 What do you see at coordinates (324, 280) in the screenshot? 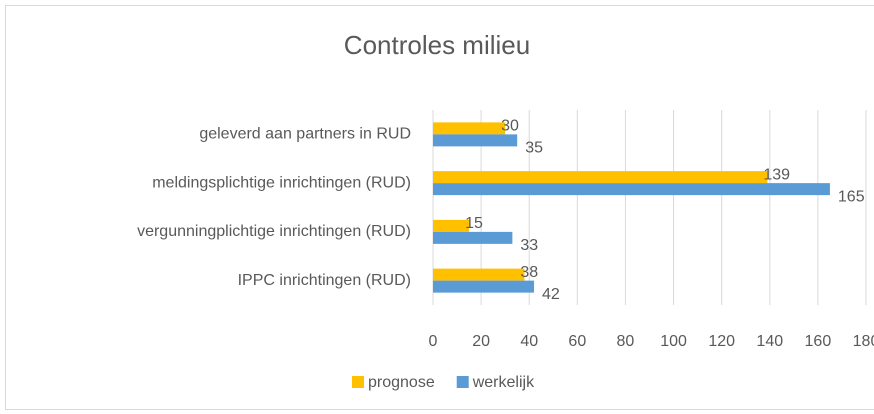
I see `category-label: IPPC inrichtingen (RUD)` at bounding box center [324, 280].